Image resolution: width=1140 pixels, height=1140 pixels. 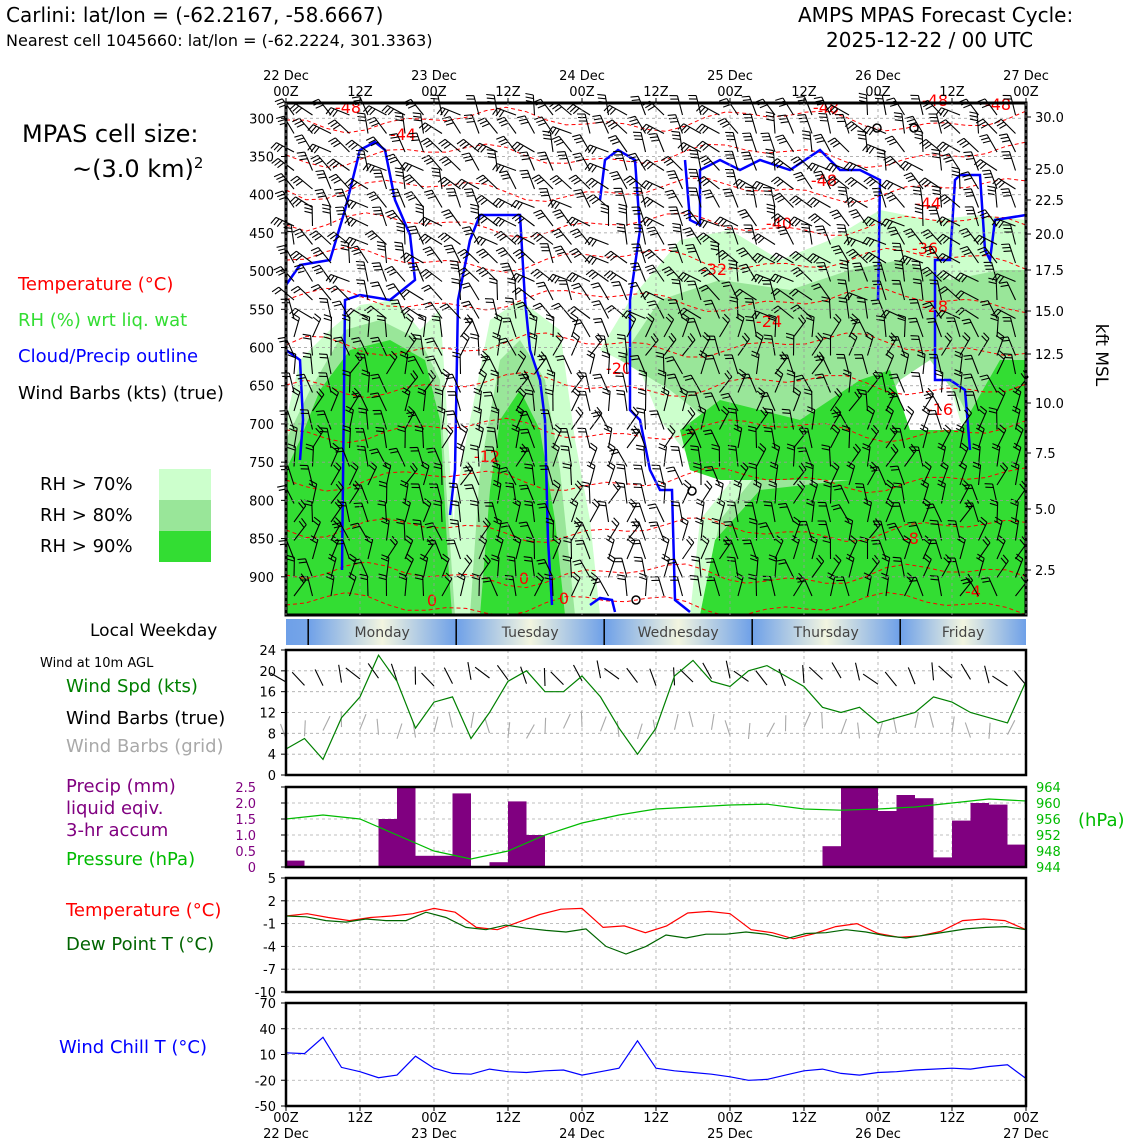 I want to click on precip-ytick-label: 1.5, so click(x=245, y=820).